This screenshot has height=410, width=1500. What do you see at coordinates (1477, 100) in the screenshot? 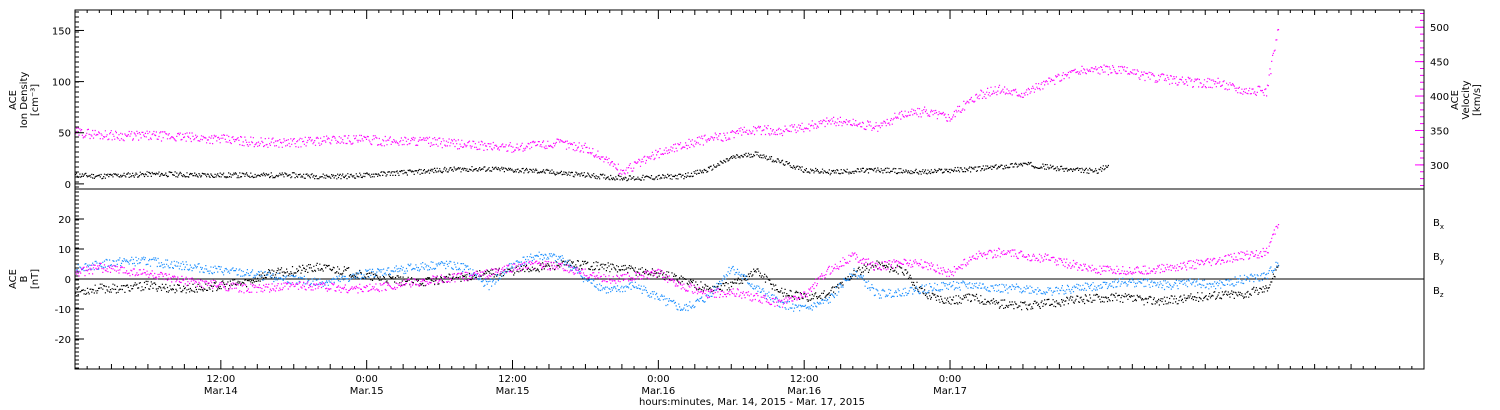
I see `velocity-label-line3: [km/s]` at bounding box center [1477, 100].